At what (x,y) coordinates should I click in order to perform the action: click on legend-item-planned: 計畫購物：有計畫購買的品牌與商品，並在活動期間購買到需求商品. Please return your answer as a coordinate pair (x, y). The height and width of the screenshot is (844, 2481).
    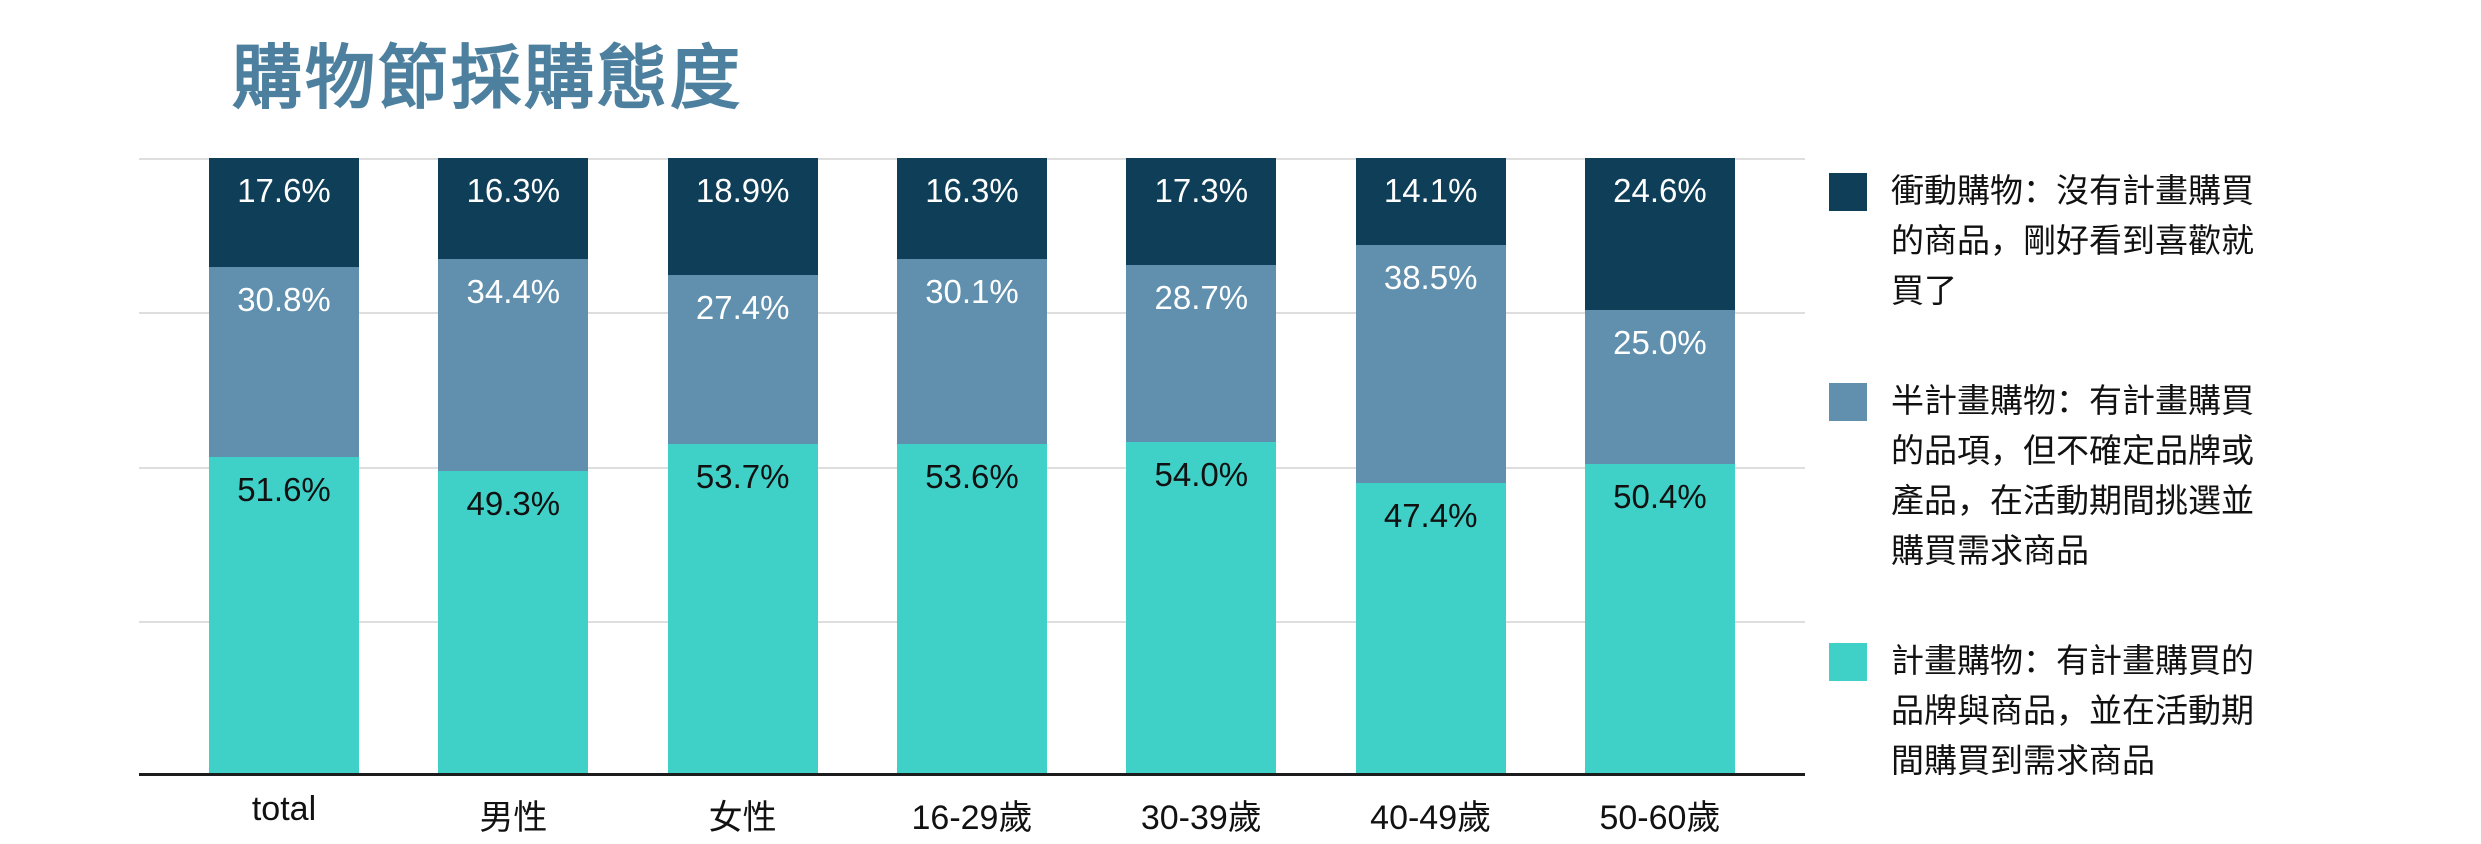
    Looking at the image, I should click on (2139, 711).